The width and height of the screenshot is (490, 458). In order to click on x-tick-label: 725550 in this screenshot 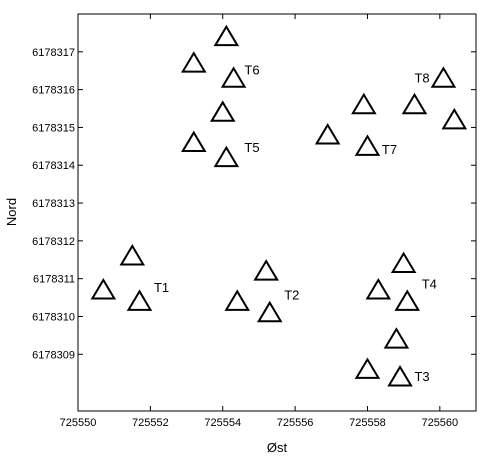, I will do `click(78, 423)`.